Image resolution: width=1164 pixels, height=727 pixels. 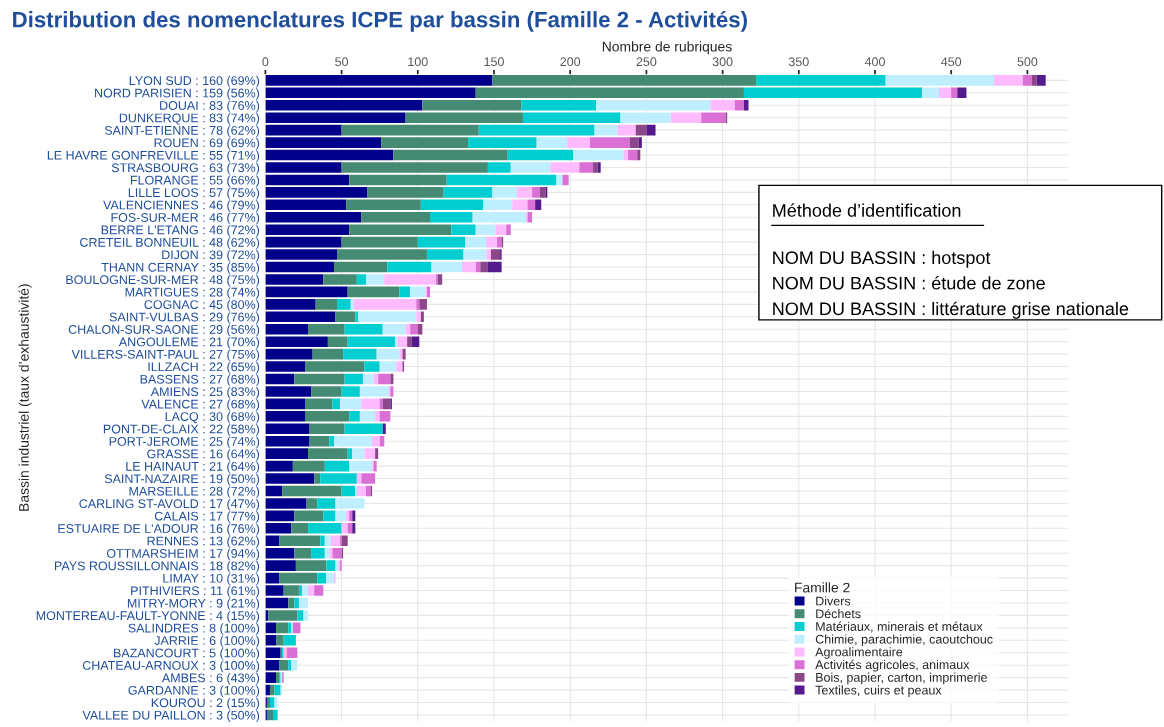 What do you see at coordinates (205, 703) in the screenshot?
I see `y-tick-label: KOUROU : 2 (15%)` at bounding box center [205, 703].